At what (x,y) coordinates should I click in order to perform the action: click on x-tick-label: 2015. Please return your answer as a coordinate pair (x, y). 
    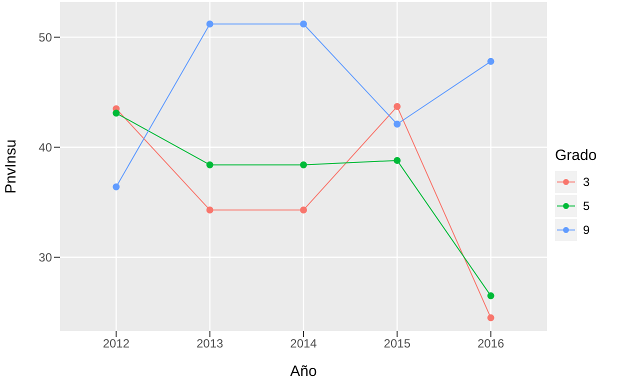
    Looking at the image, I should click on (397, 343).